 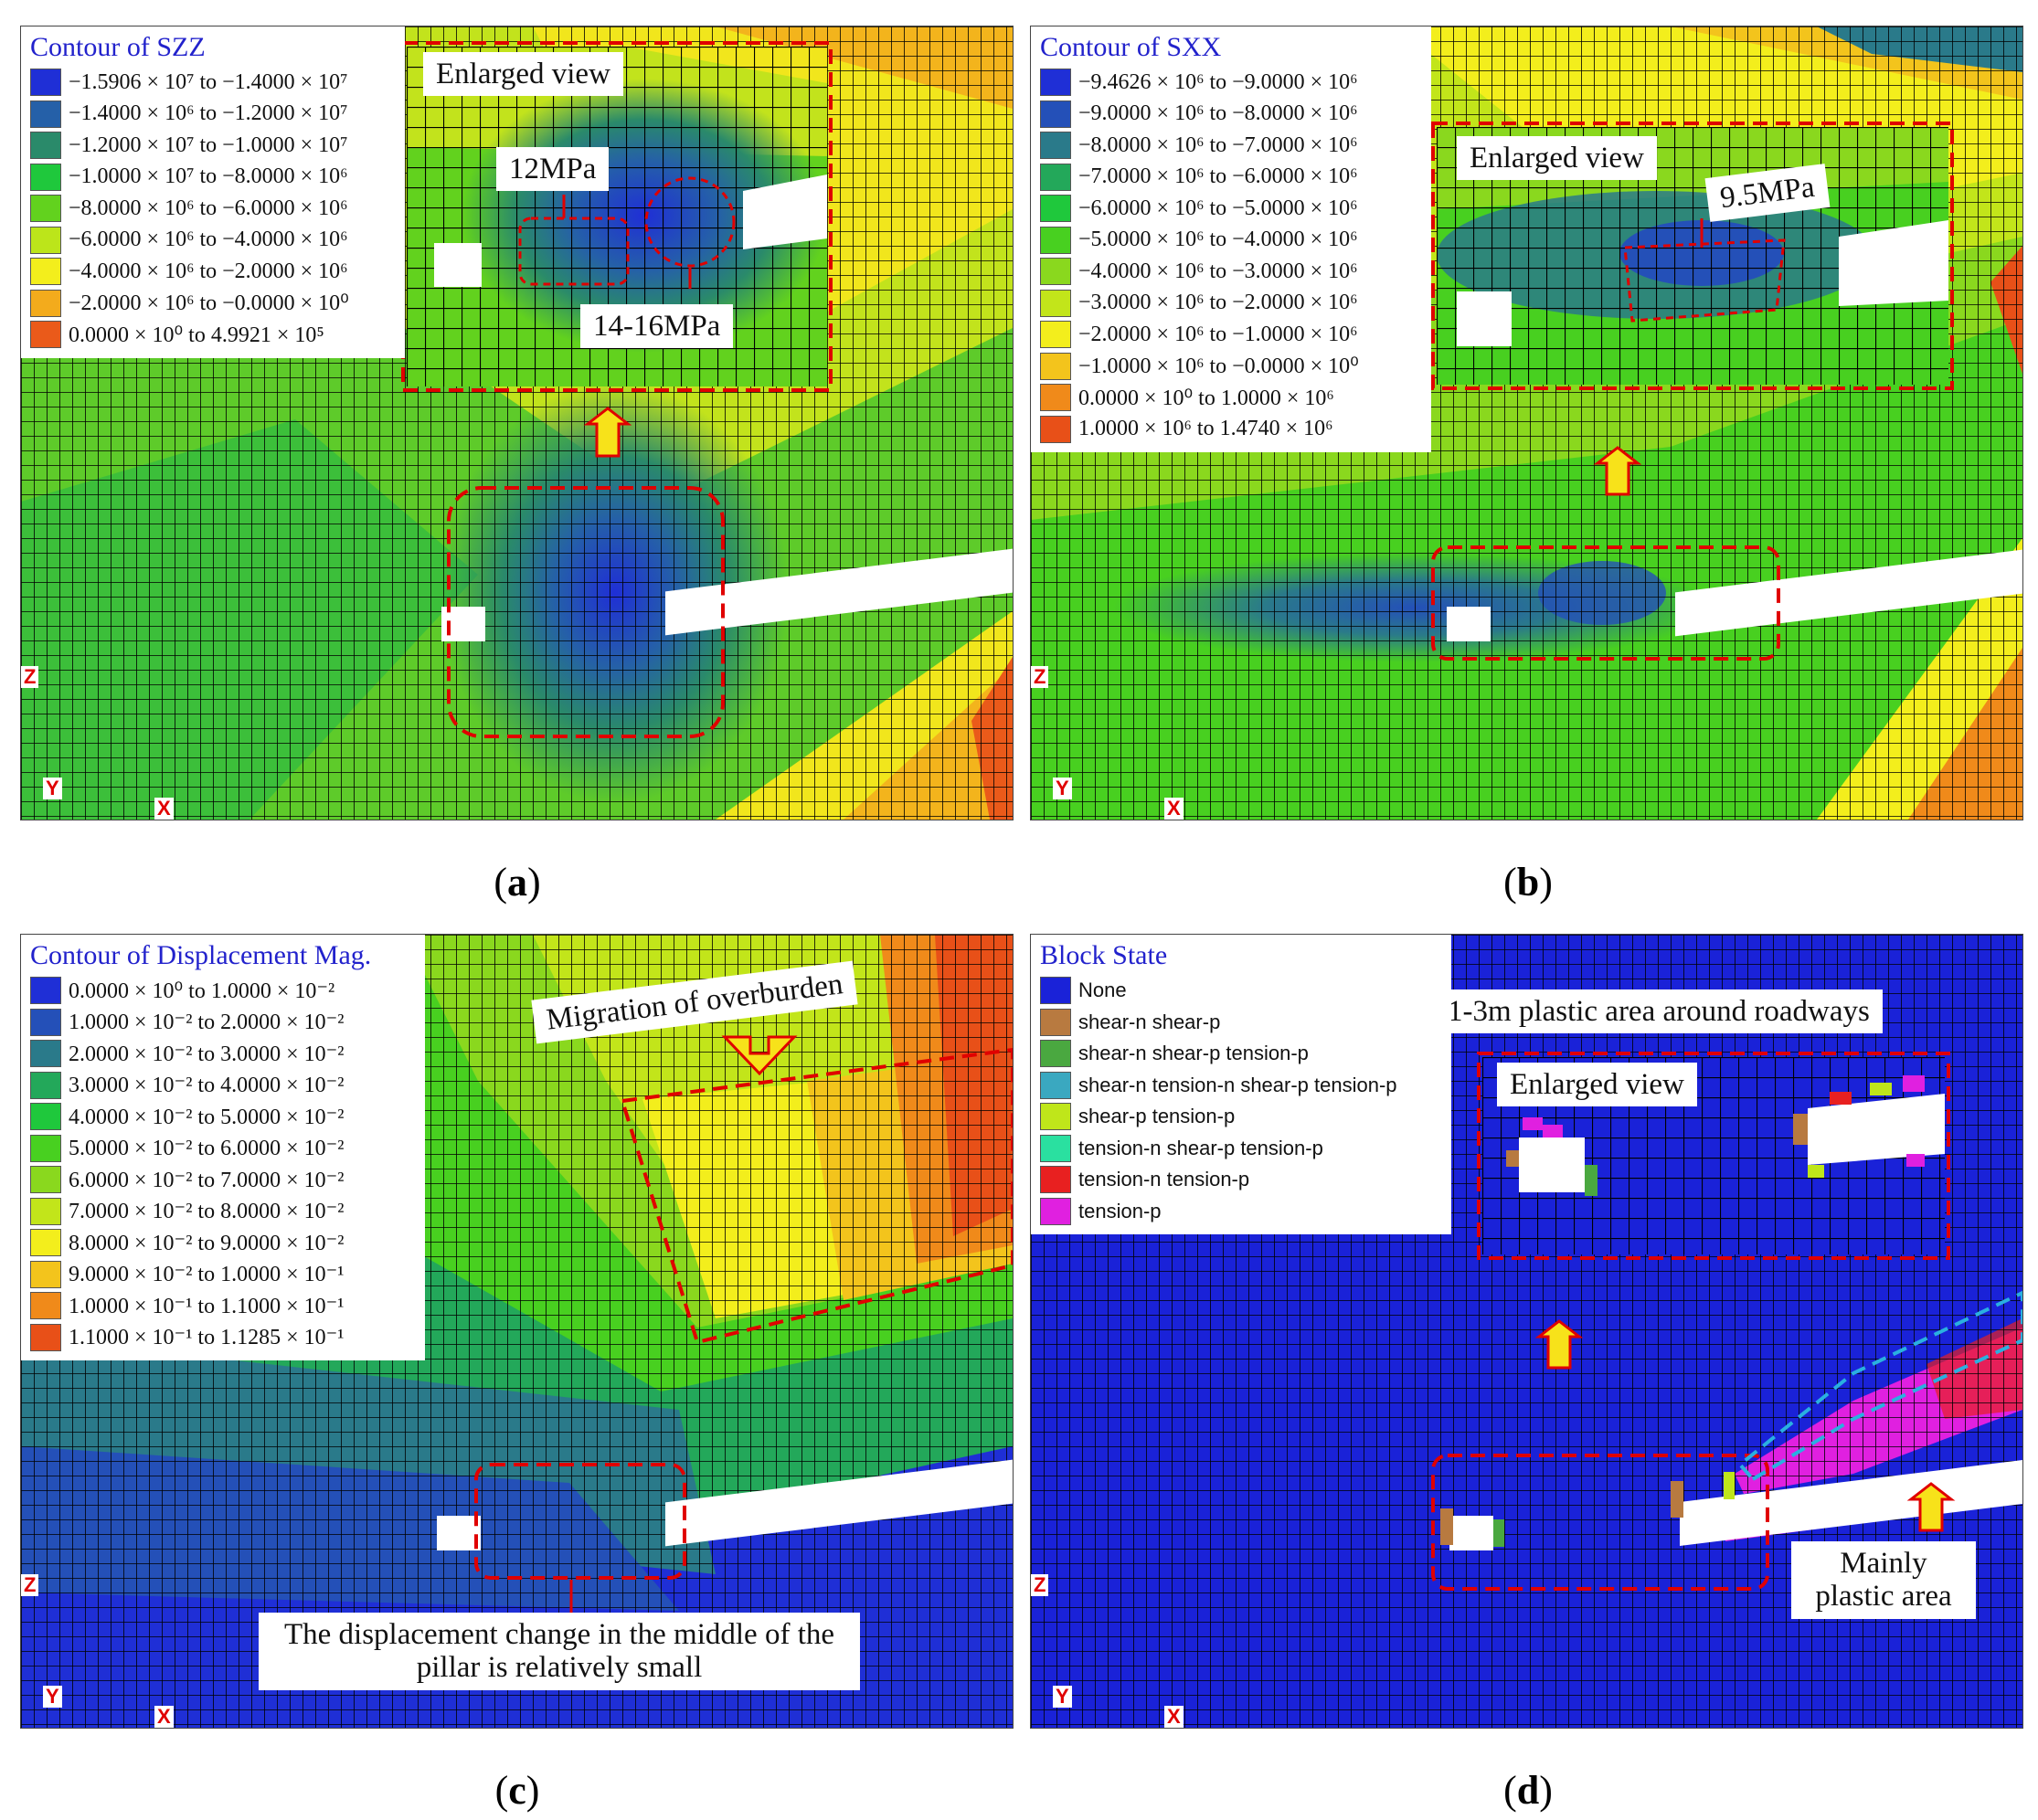 I want to click on legend-row: −1.0000 × 10⁷ to −8.0000 × 10⁶, so click(x=213, y=178).